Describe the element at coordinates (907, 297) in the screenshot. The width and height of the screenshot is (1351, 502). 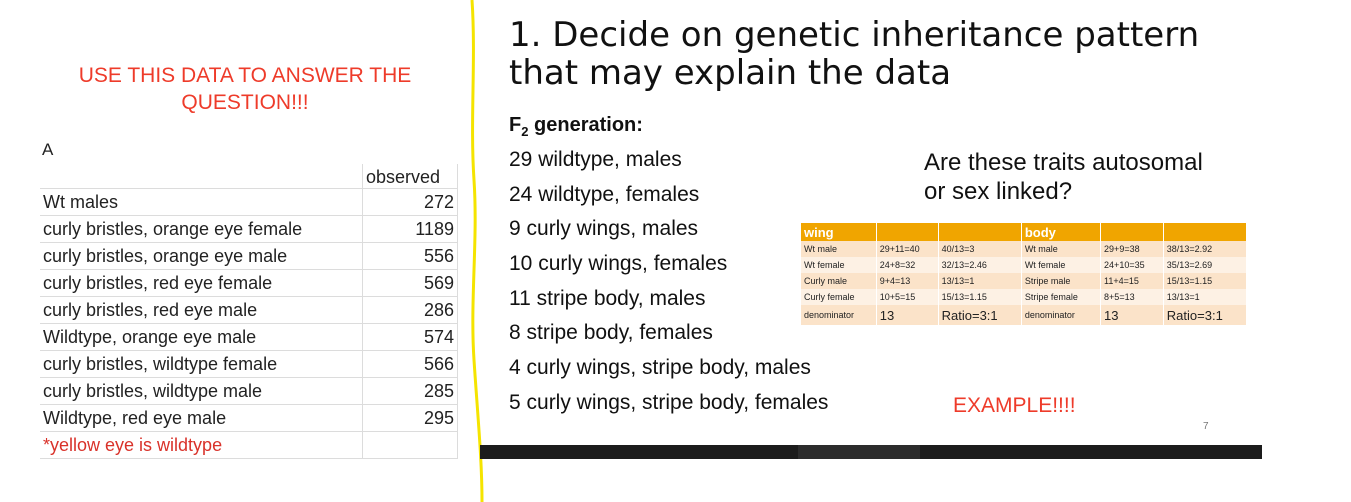
I see `cell: 10+5=15` at that location.